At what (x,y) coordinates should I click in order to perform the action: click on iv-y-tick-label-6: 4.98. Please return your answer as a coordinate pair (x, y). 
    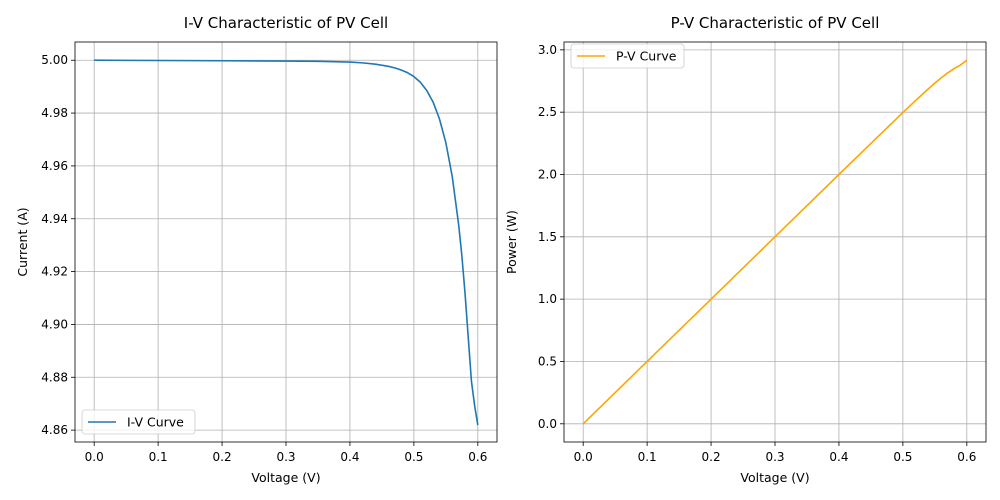
    Looking at the image, I should click on (54, 113).